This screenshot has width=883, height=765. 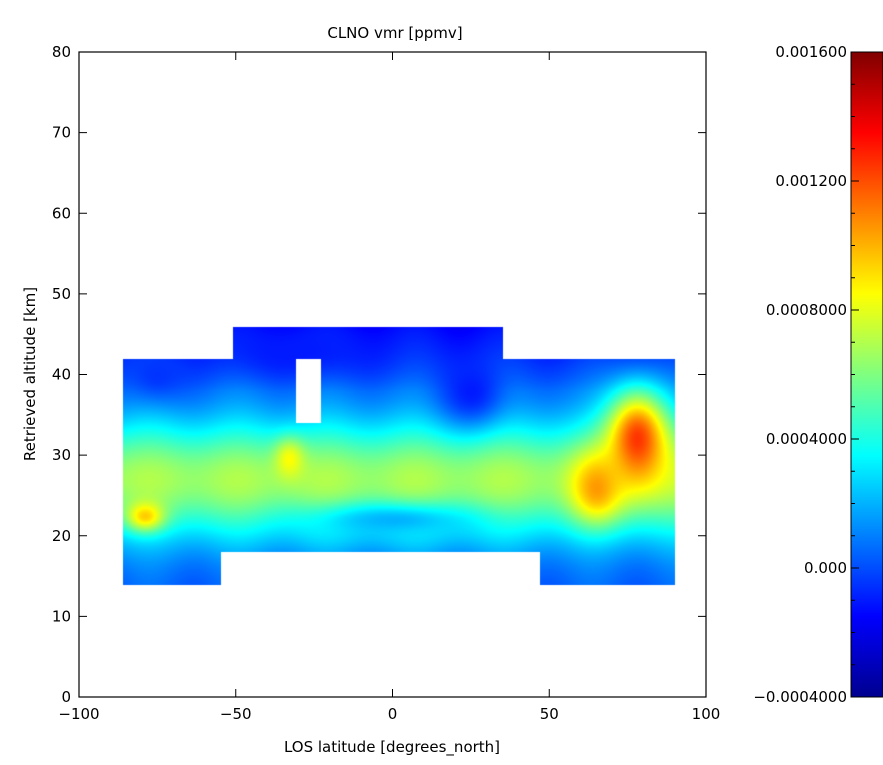 I want to click on colorbar-tick-label: −0.0004000, so click(x=800, y=697).